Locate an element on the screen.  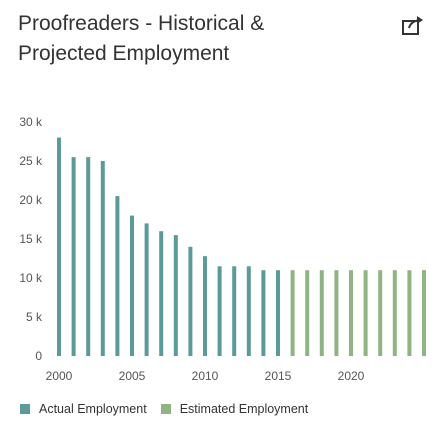
share-arrow-icon is located at coordinates (413, 25).